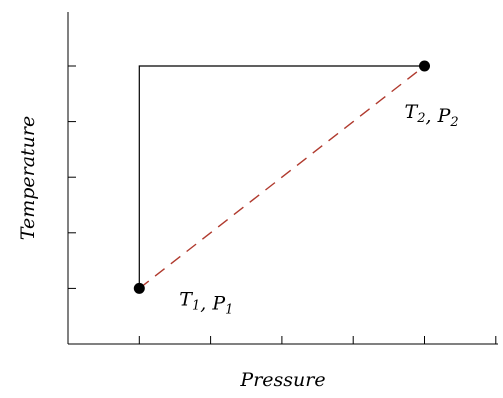 This screenshot has width=503, height=398. I want to click on y-axis-label: Temperature, so click(28, 178).